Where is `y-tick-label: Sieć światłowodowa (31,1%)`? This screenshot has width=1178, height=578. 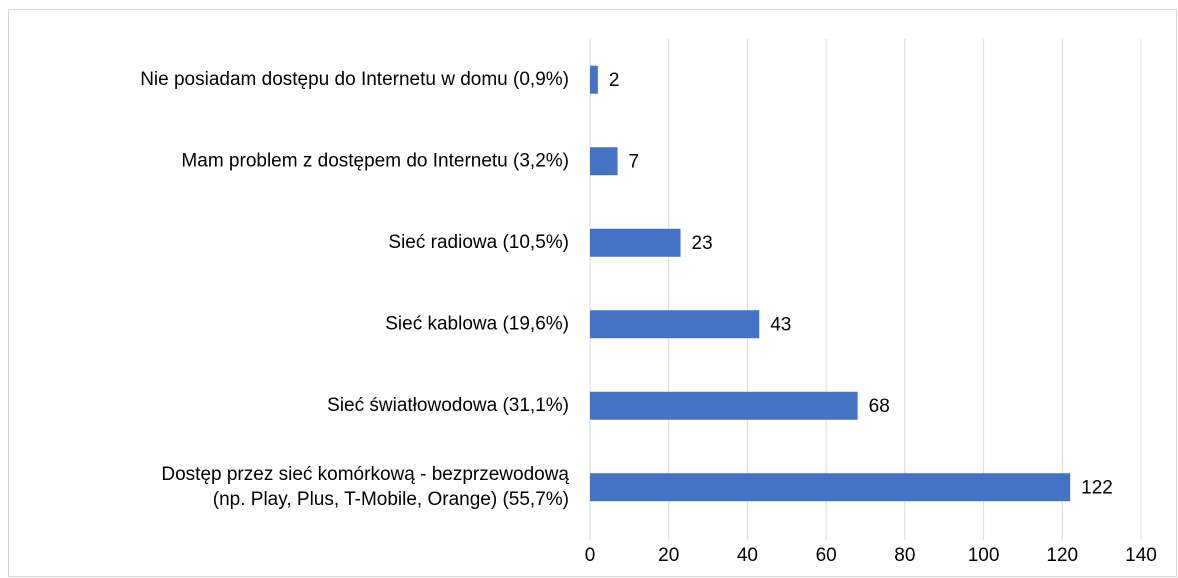
y-tick-label: Sieć światłowodowa (31,1%) is located at coordinates (448, 405).